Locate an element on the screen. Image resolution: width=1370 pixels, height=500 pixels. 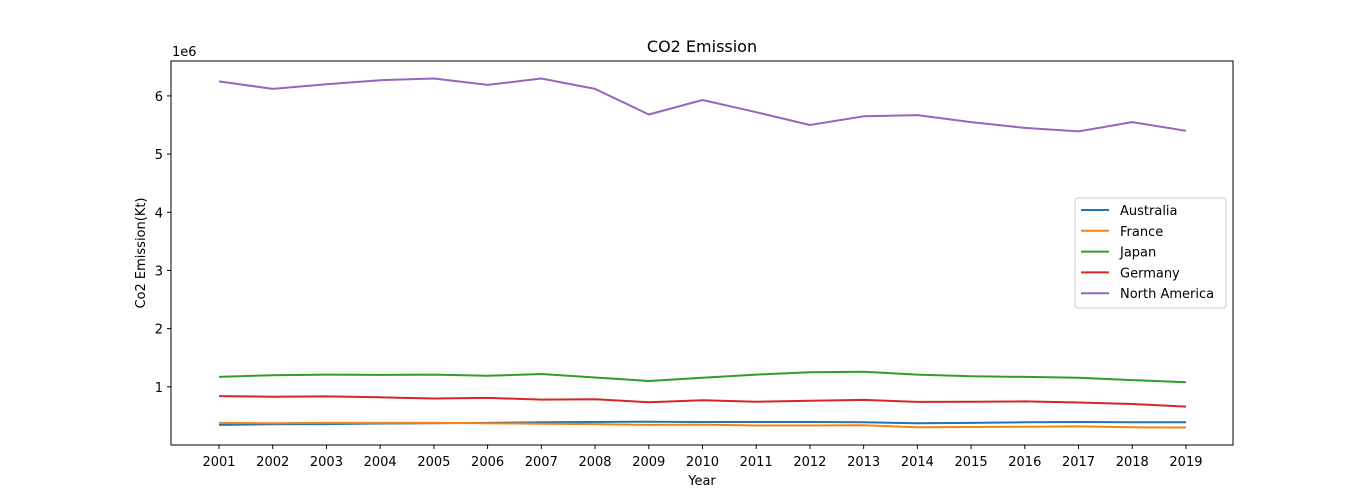
y-tick-label: 5 is located at coordinates (159, 155).